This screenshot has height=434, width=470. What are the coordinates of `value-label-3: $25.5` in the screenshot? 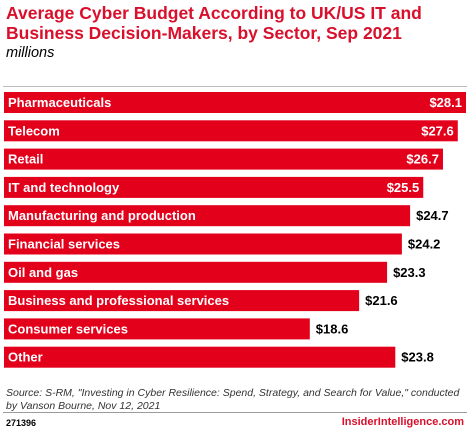 It's located at (403, 187).